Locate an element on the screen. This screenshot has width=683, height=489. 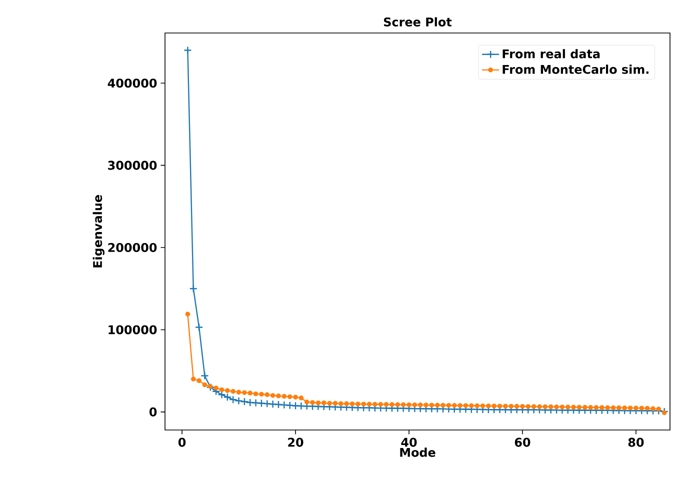
y-axis-title: Eigenvalue is located at coordinates (98, 231).